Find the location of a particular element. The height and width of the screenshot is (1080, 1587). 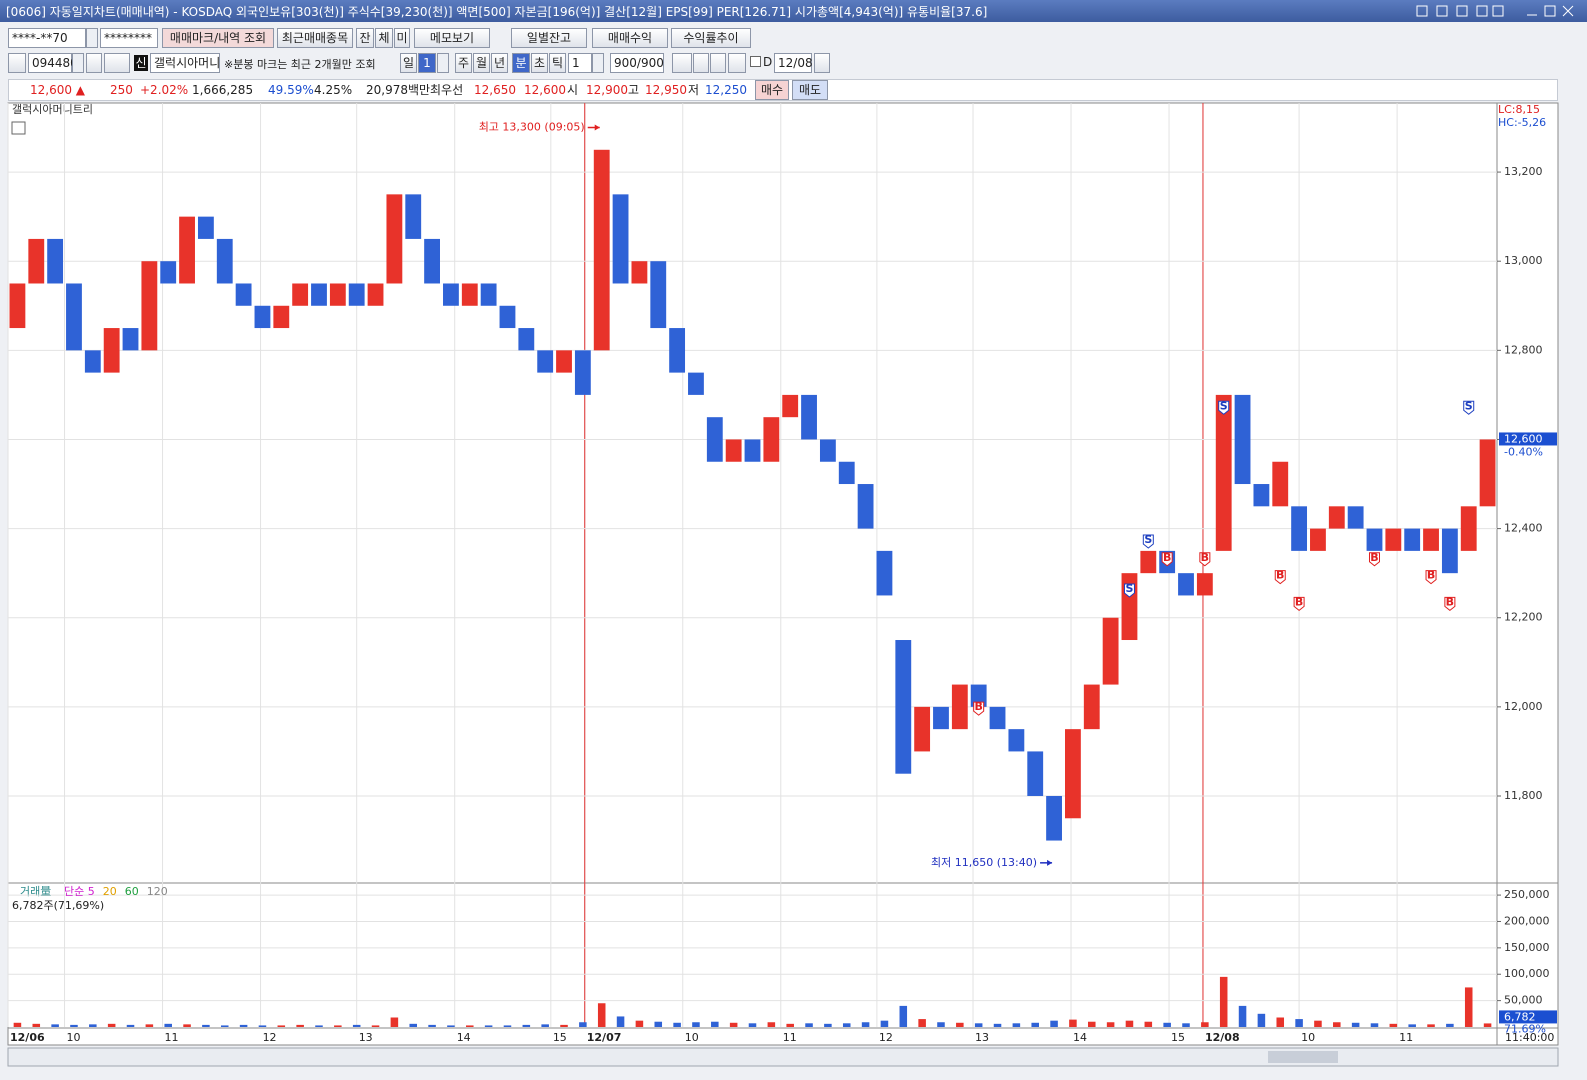

button: 최근매매종목 is located at coordinates (315, 38).